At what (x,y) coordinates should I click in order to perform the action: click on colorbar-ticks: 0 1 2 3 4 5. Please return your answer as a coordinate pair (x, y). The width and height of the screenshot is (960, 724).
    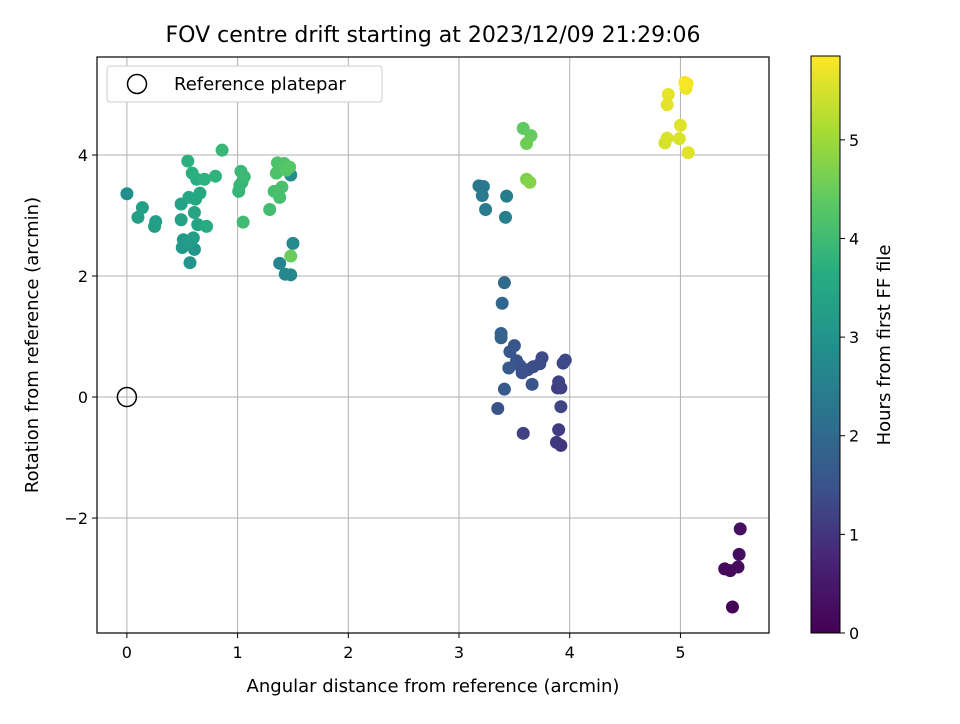
    Looking at the image, I should click on (849, 387).